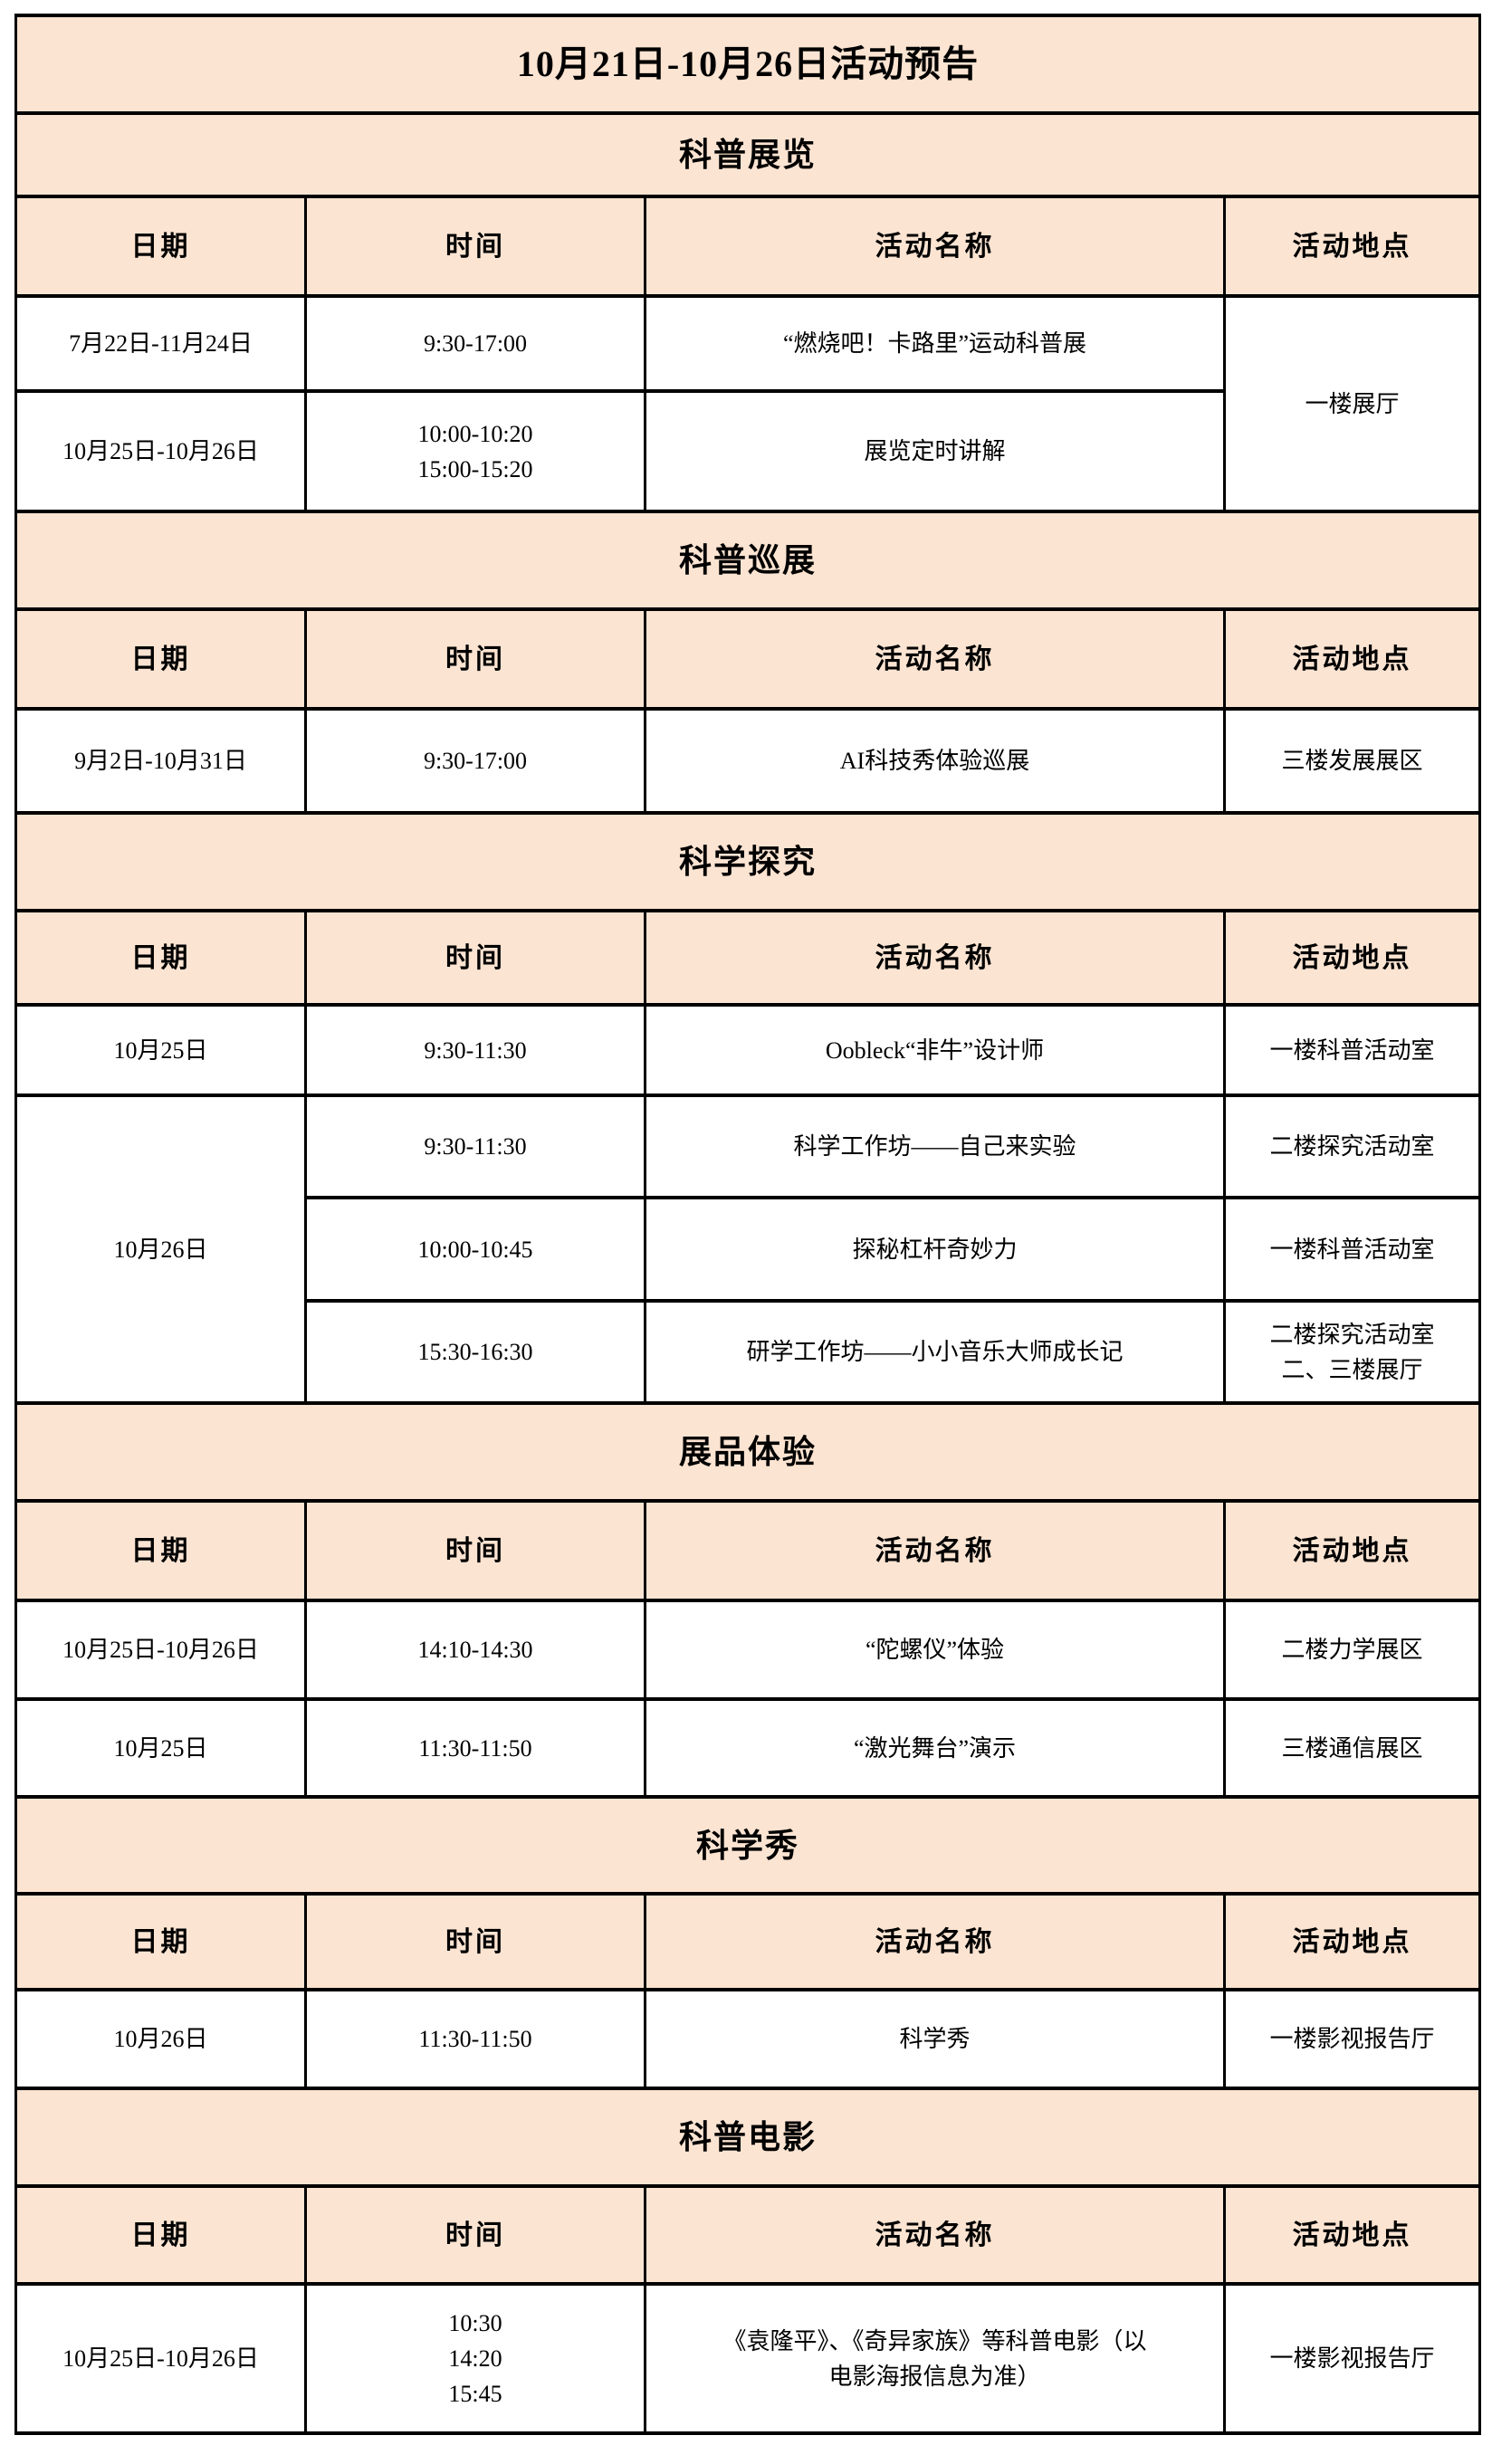 Image resolution: width=1492 pixels, height=2464 pixels. I want to click on table-row: 10月26日 9:30-11:30 科学工作坊——自己来实验 二楼探究活动室, so click(748, 1249).